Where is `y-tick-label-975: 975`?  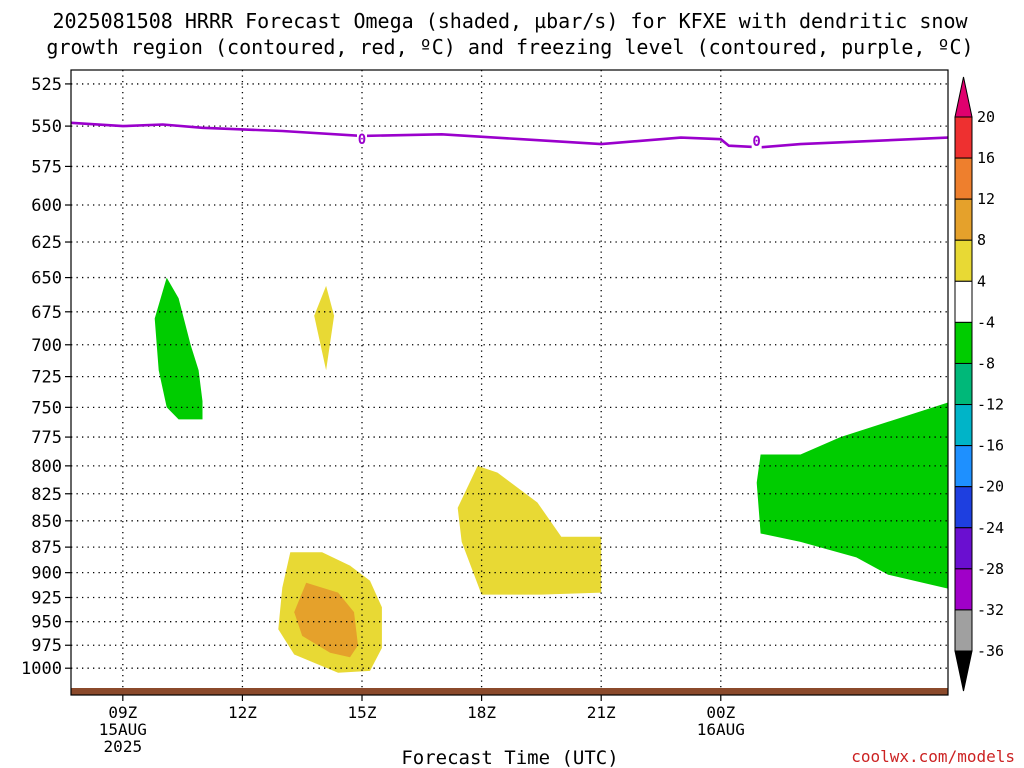
y-tick-label-975: 975 is located at coordinates (46, 646).